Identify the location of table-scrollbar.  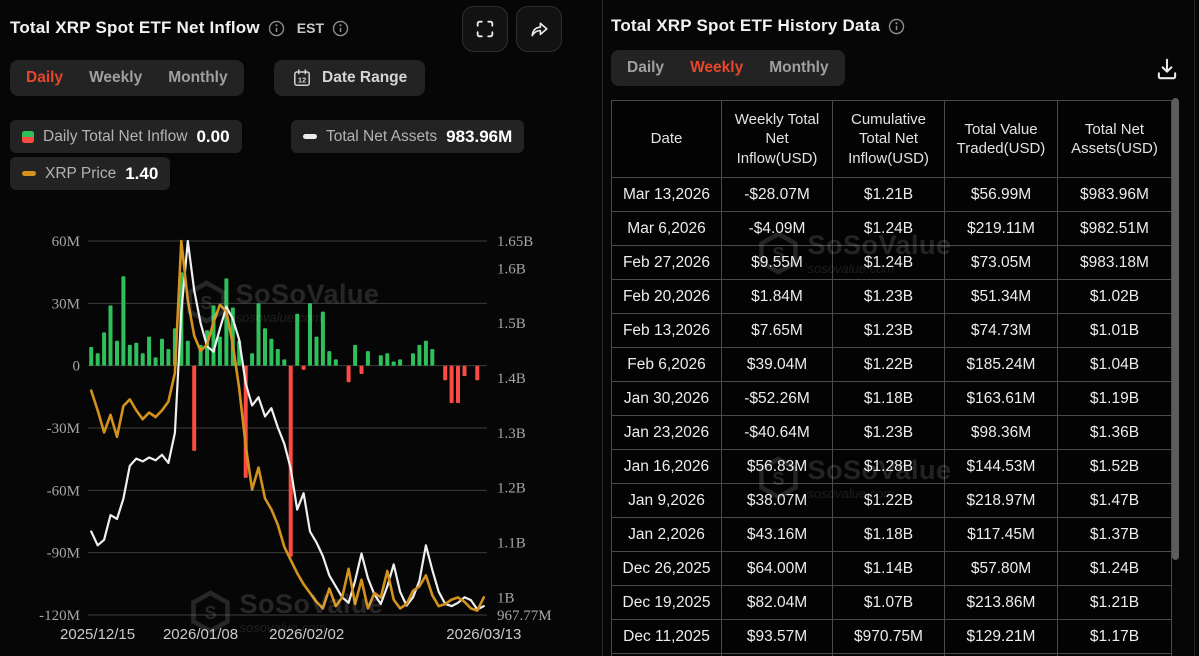
(1175, 329).